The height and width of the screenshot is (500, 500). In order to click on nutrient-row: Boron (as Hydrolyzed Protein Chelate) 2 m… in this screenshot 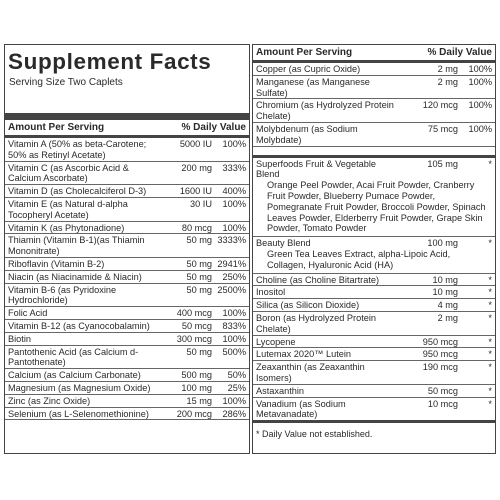, I will do `click(374, 324)`.